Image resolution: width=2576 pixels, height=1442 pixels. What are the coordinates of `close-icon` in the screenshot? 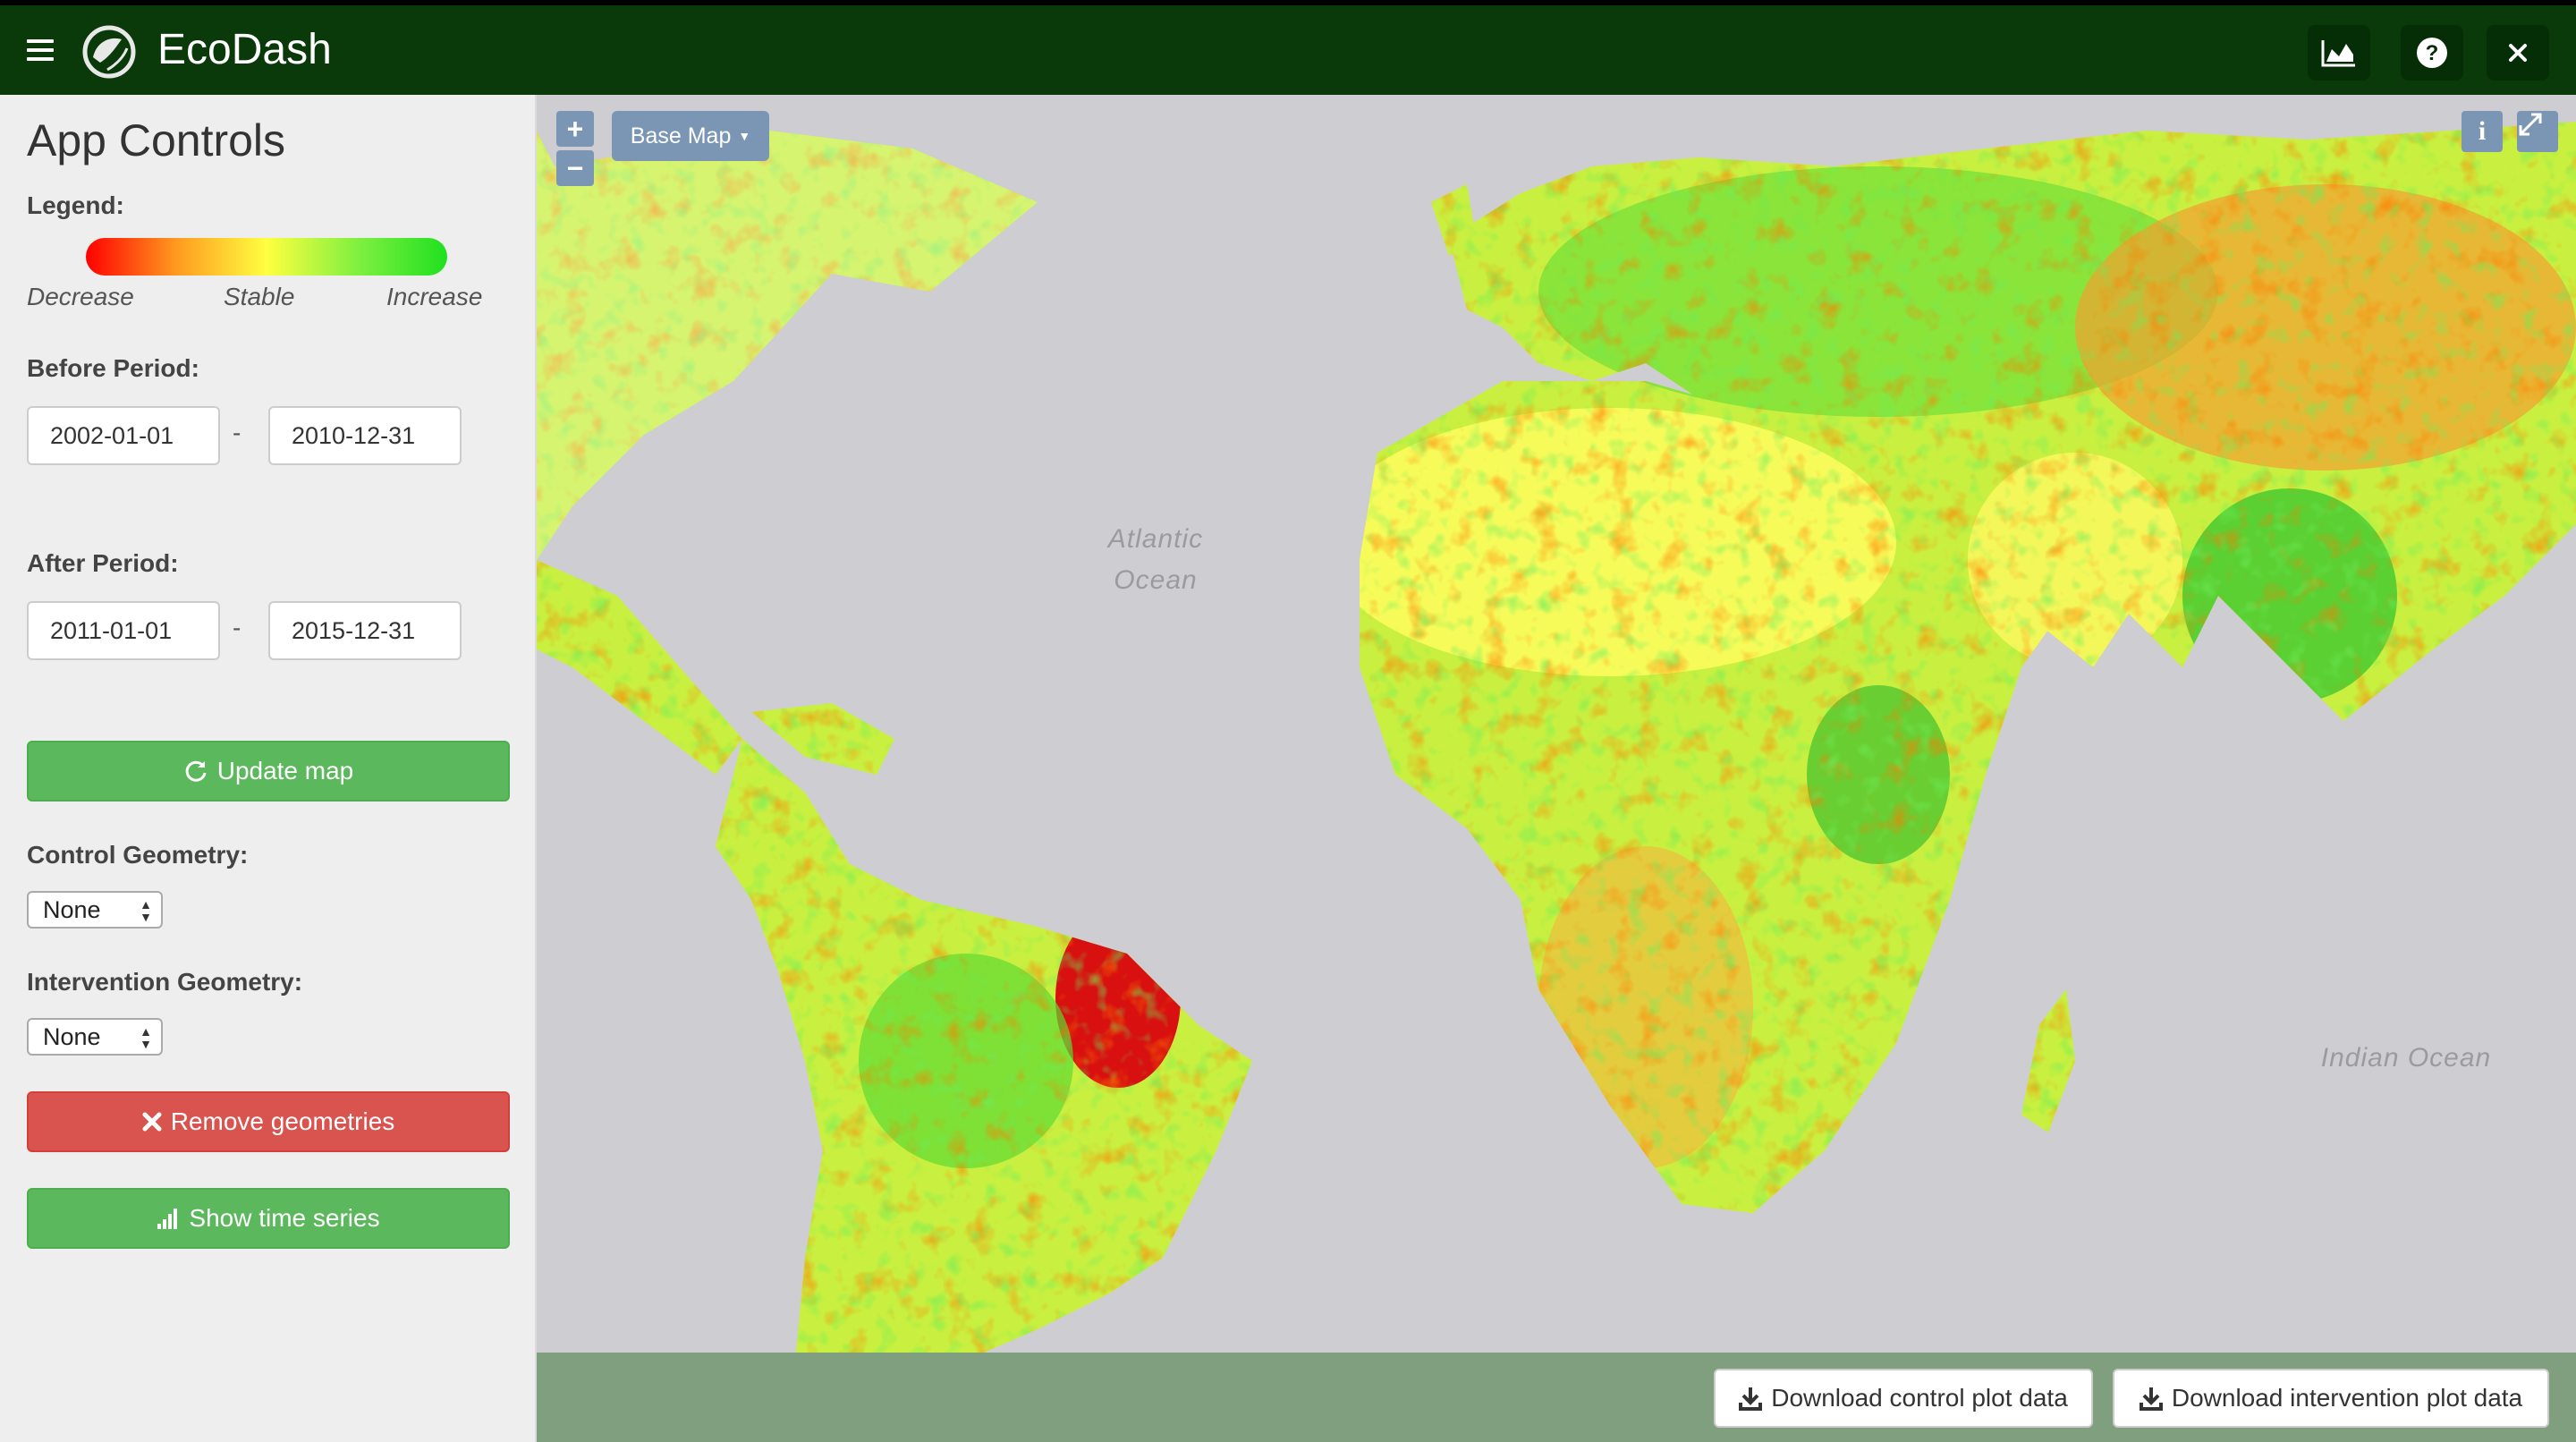 It's located at (2518, 53).